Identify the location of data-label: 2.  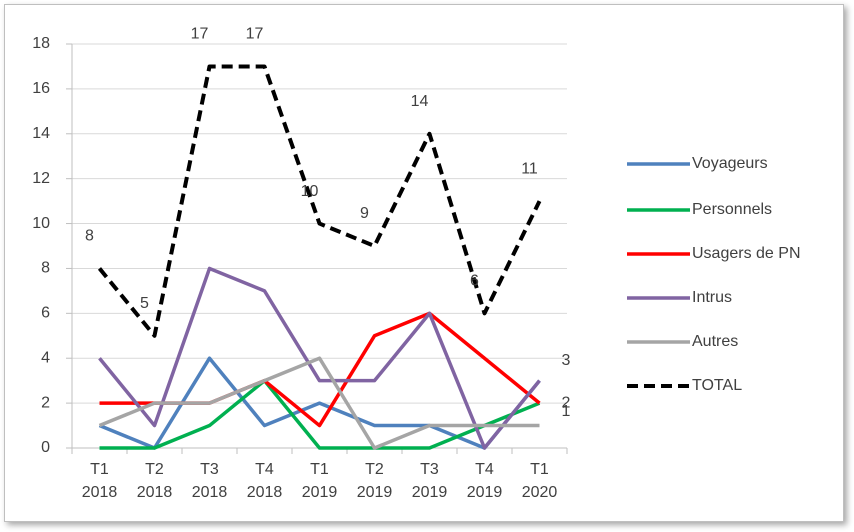
(566, 402).